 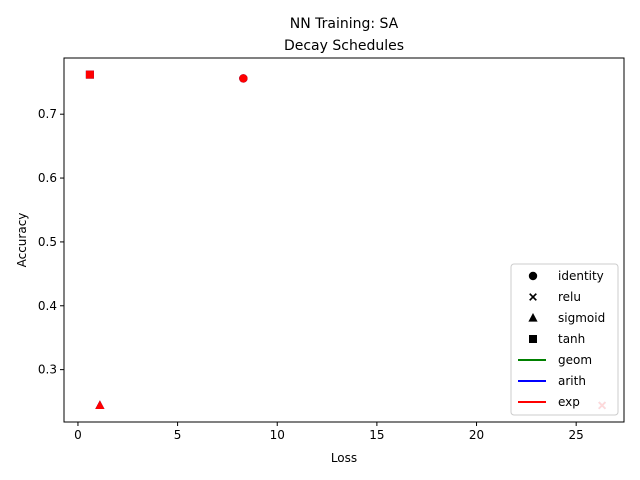 I want to click on x-tick-label: 5, so click(x=178, y=435).